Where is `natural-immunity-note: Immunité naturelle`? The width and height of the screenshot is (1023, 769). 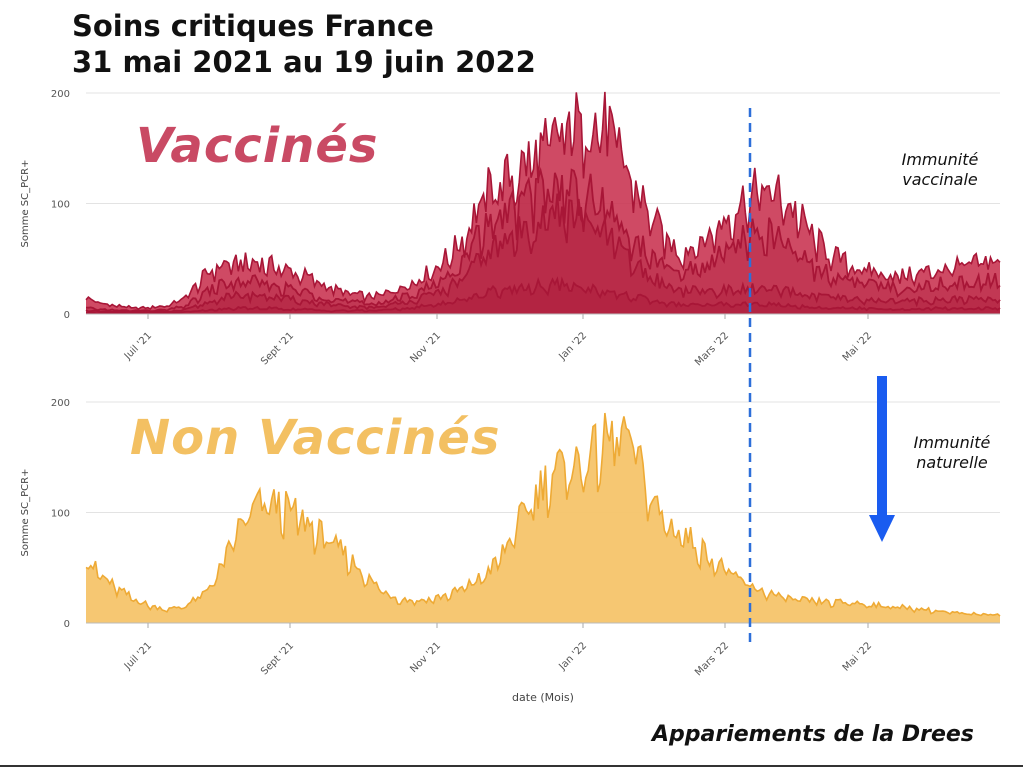 natural-immunity-note: Immunité naturelle is located at coordinates (952, 453).